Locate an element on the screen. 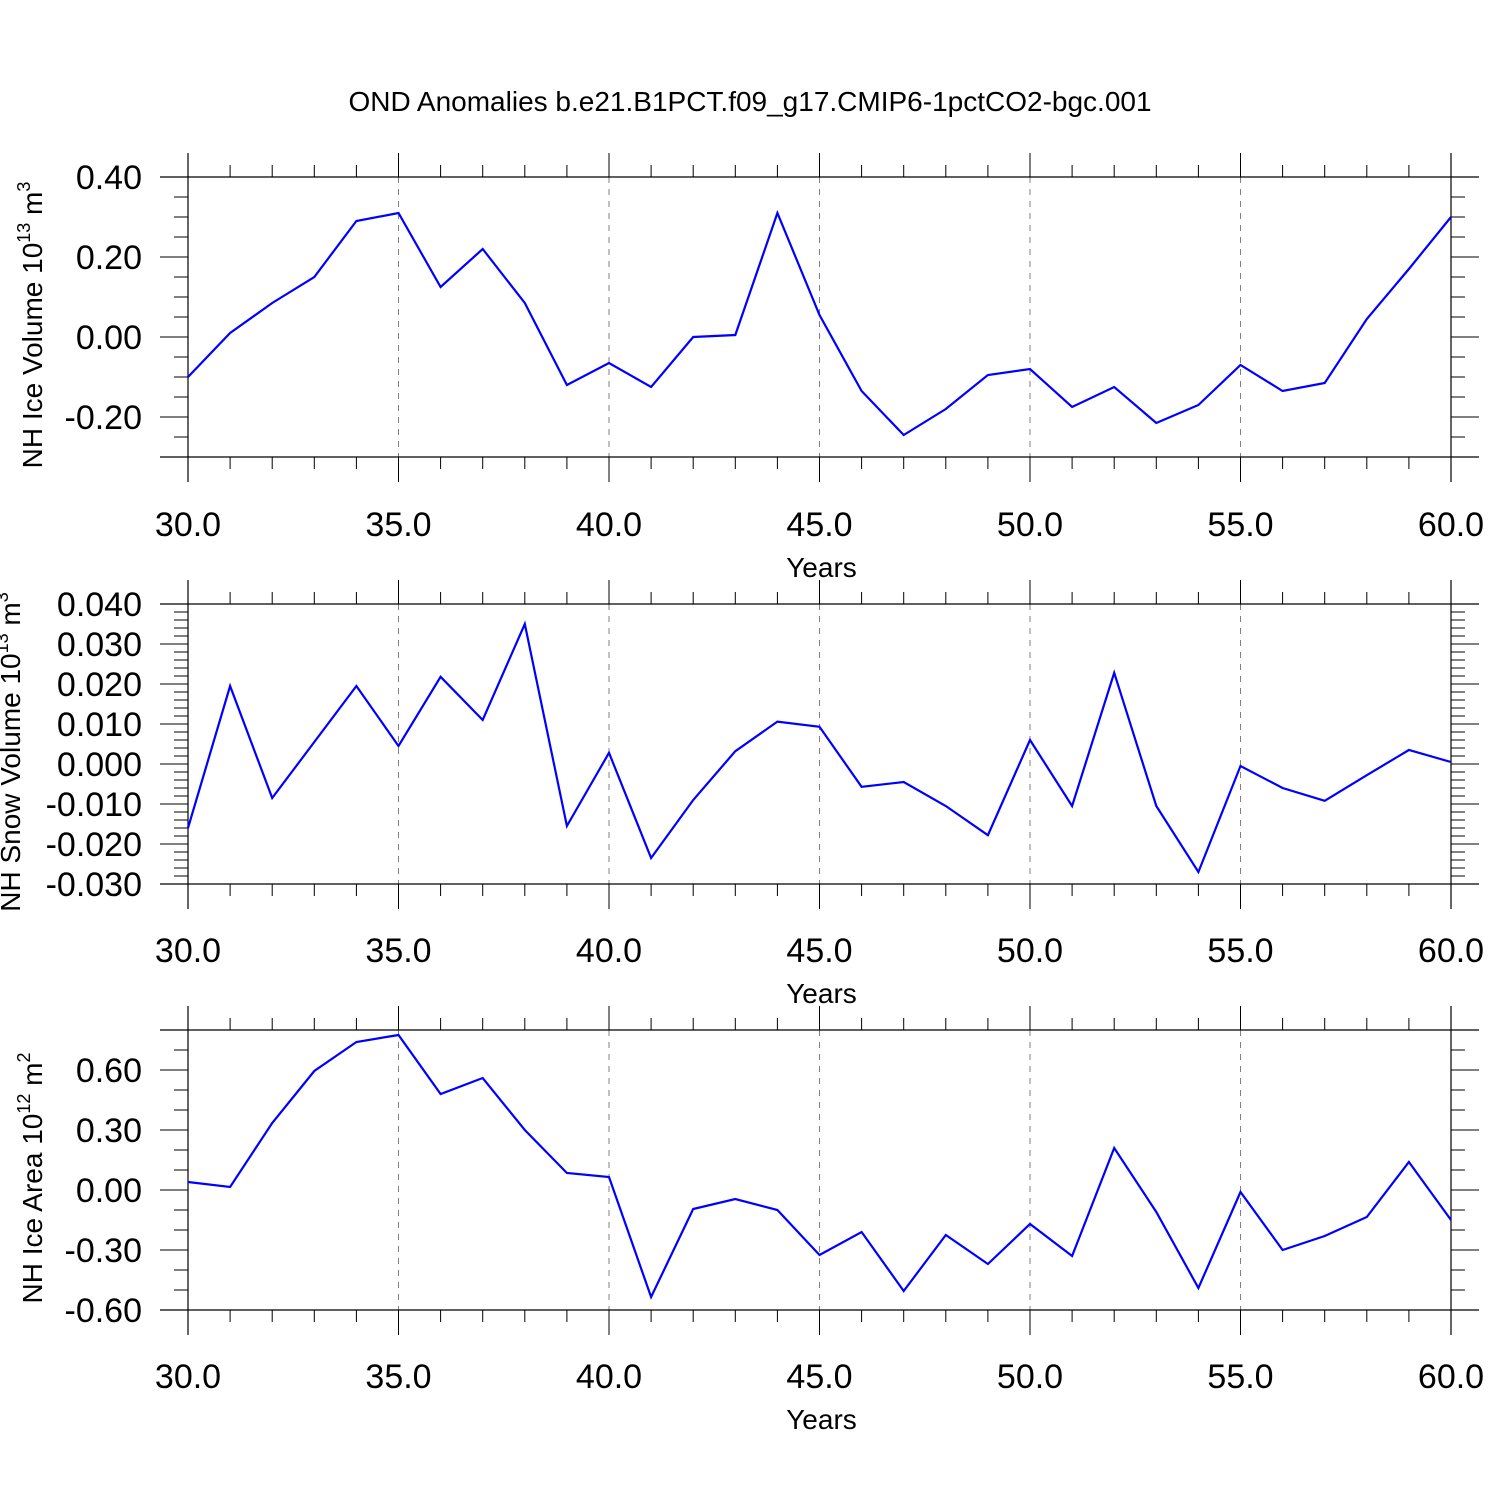  y-axis-title-text: NH Ice Volume 10 is located at coordinates (32, 356).